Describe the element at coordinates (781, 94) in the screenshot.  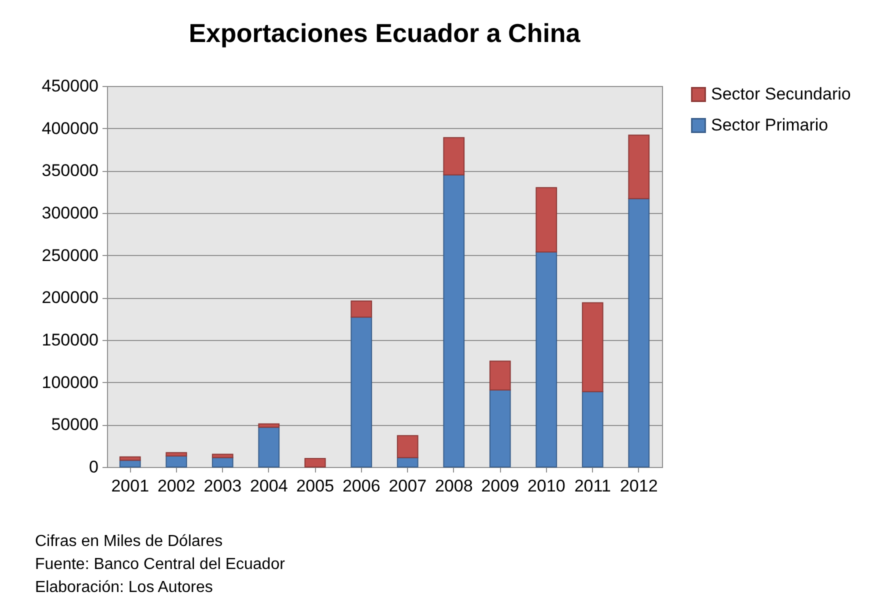
I see `legend-label: Sector Secundario` at that location.